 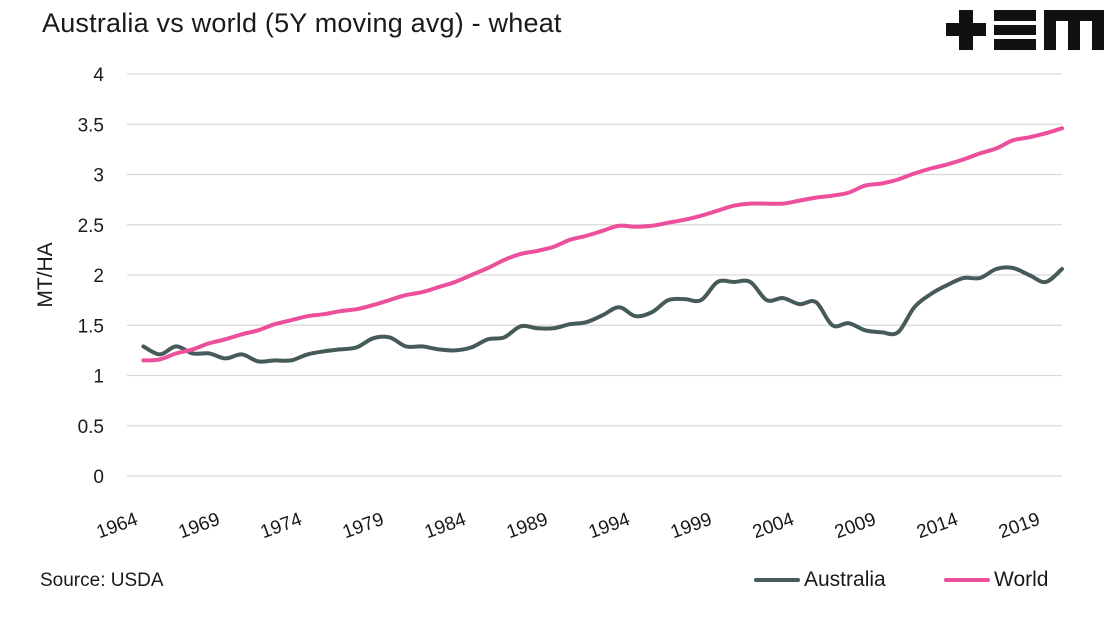 I want to click on x-tick-label: 1969, so click(x=199, y=526).